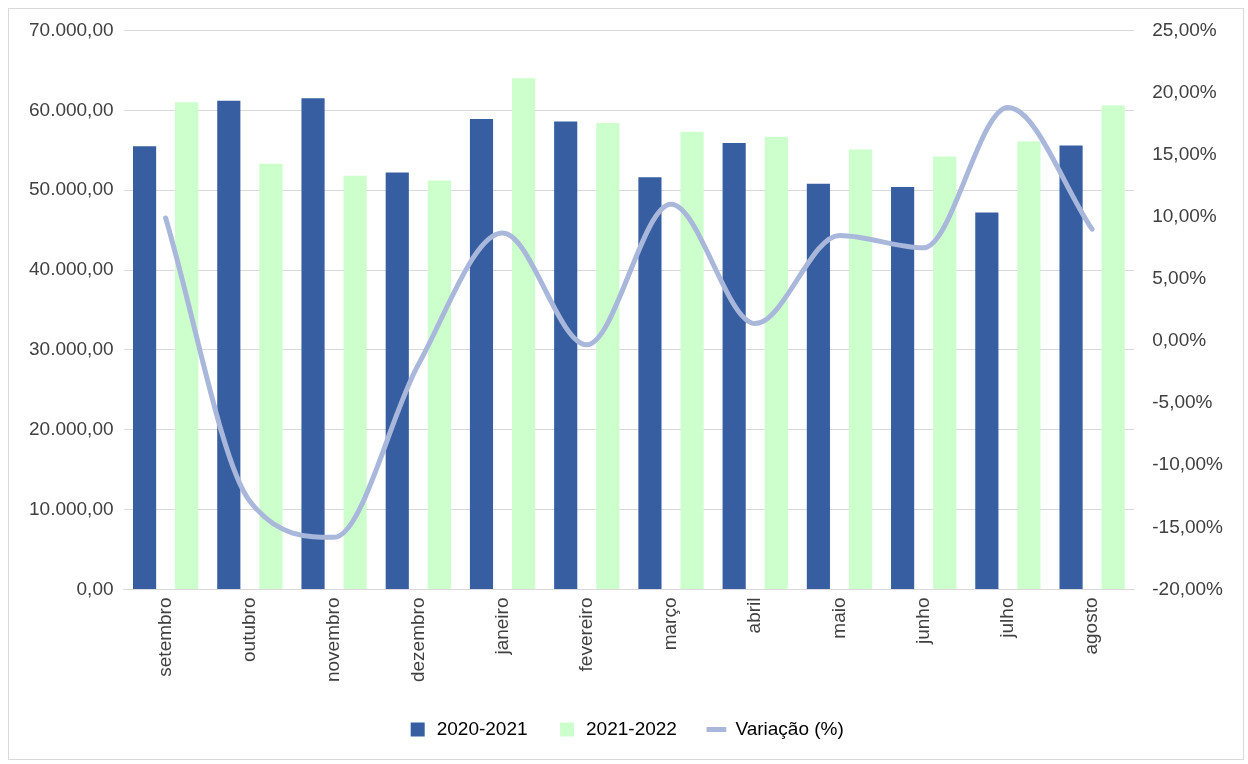  I want to click on y2-tick-label: 5,00%, so click(1179, 278).